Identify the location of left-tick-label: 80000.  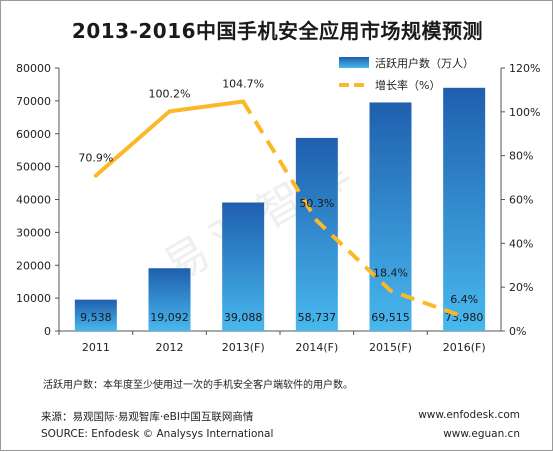
(33, 68).